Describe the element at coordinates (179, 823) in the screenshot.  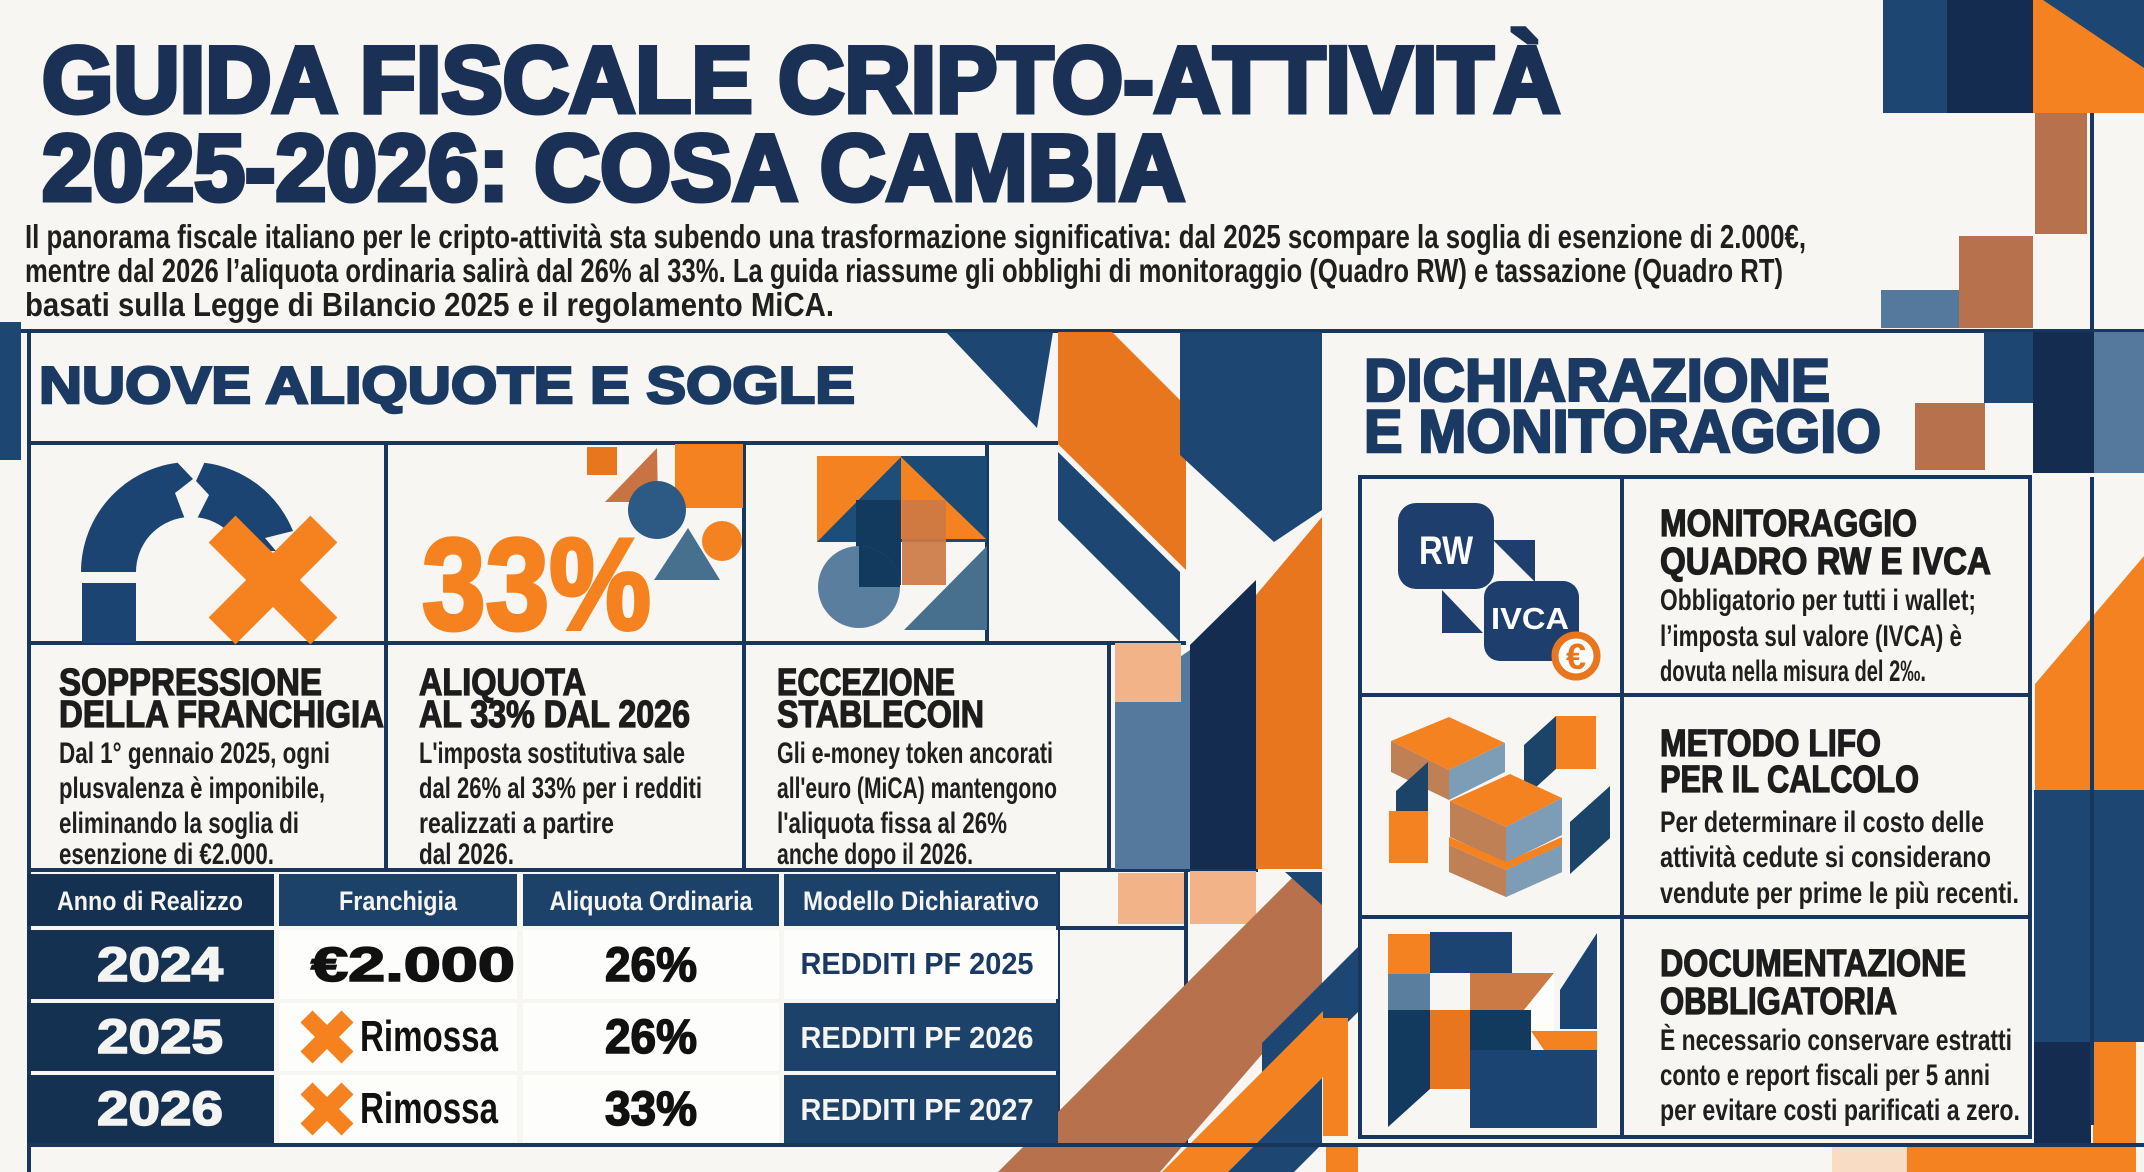
I see `svg-text: eliminando la soglia di` at that location.